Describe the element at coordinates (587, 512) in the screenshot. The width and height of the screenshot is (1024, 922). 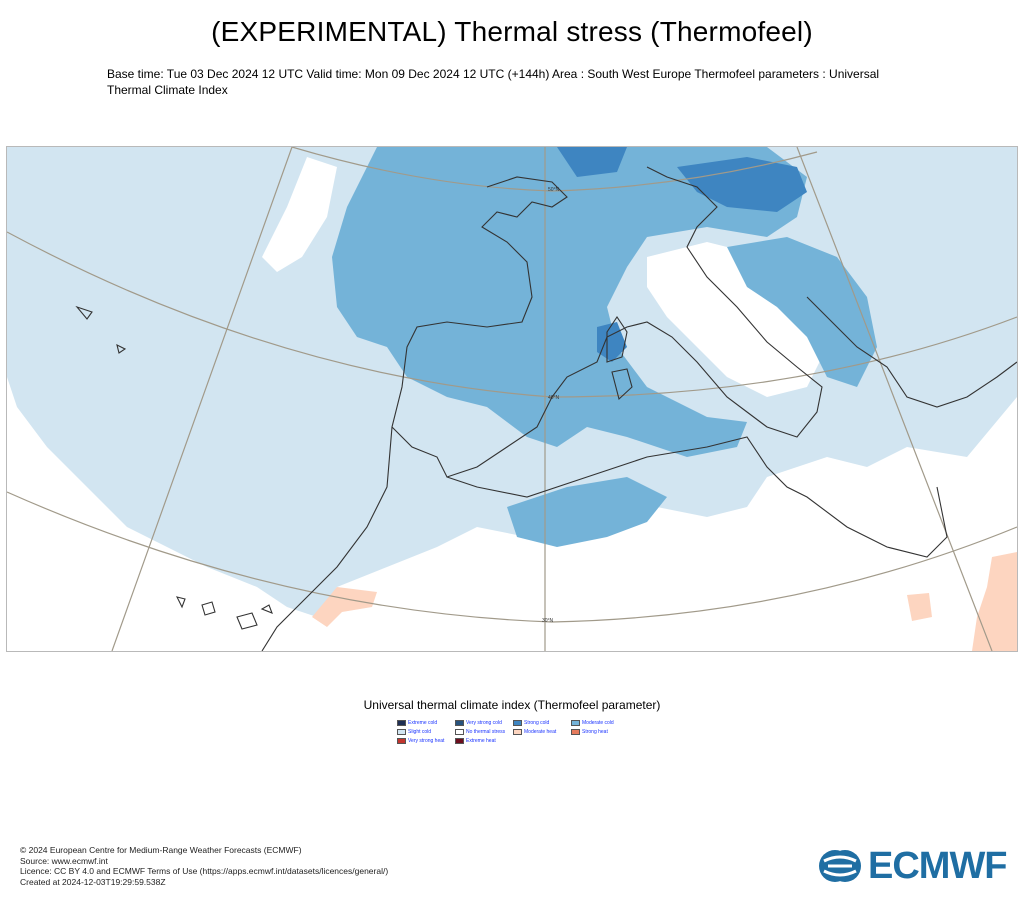
I see `strong-cold-north-africa` at that location.